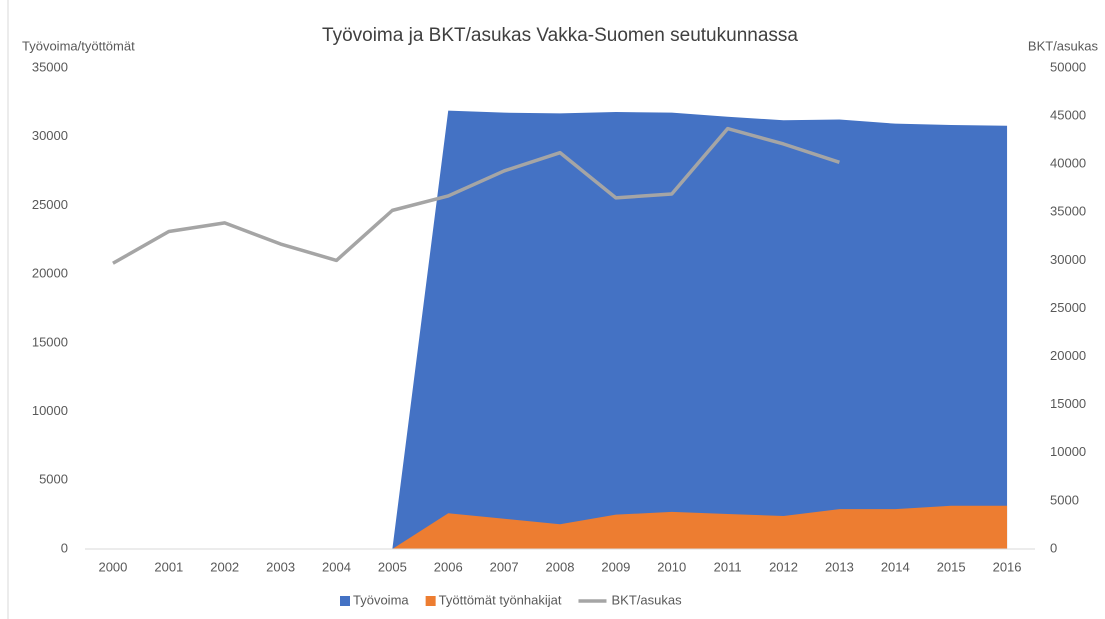  What do you see at coordinates (50, 66) in the screenshot?
I see `y-tick-label: 35000` at bounding box center [50, 66].